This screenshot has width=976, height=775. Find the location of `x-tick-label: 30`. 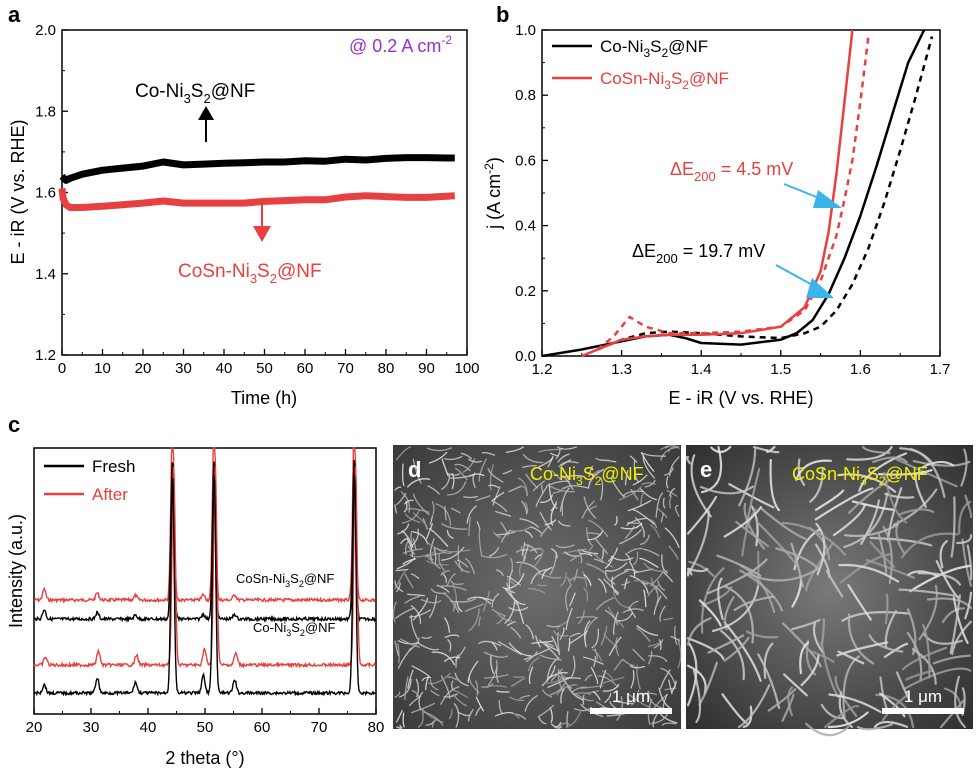

x-tick-label: 30 is located at coordinates (91, 727).